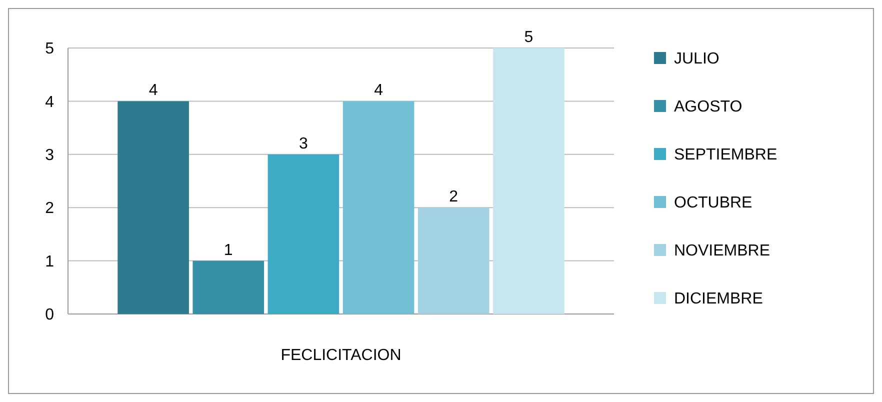 Image resolution: width=882 pixels, height=402 pixels. I want to click on data-label: 1, so click(228, 250).